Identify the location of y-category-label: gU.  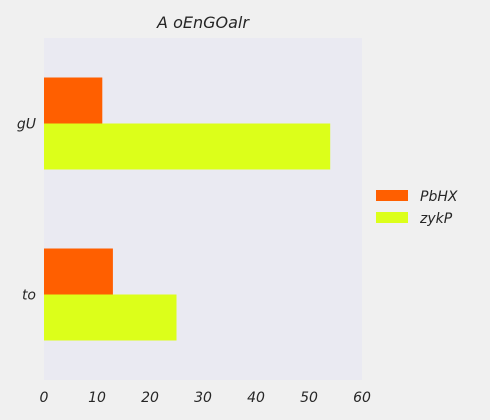
(26, 125).